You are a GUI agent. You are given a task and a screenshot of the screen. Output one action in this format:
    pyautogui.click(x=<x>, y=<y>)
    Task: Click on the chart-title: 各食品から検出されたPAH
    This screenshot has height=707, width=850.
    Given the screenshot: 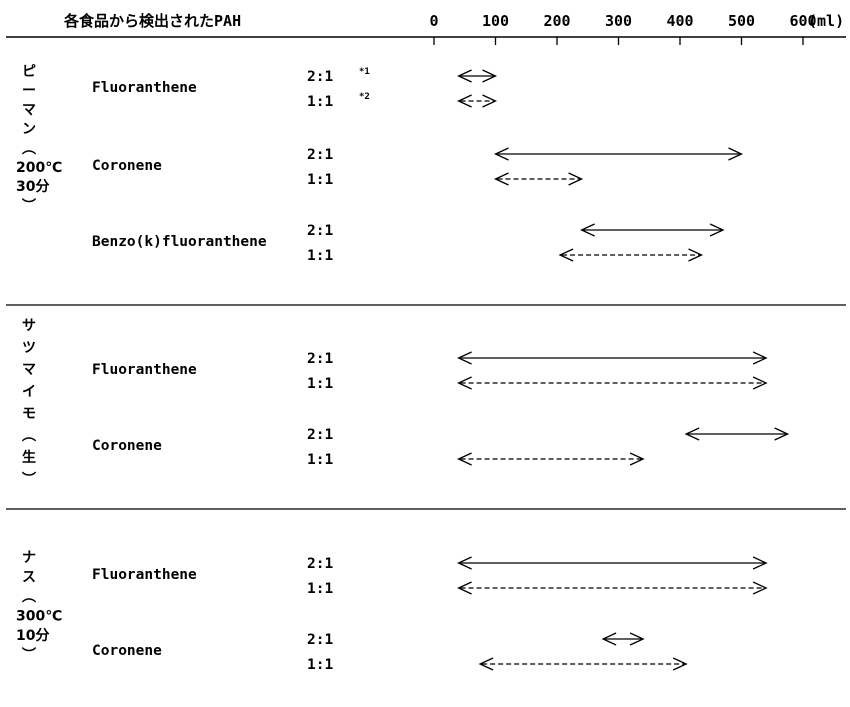 What is the action you would take?
    pyautogui.click(x=152, y=21)
    